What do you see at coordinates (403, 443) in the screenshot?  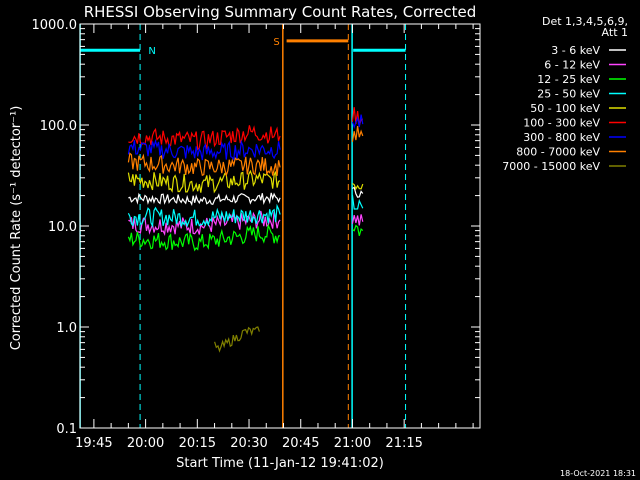 I see `x-tick-label: 21:15` at bounding box center [403, 443].